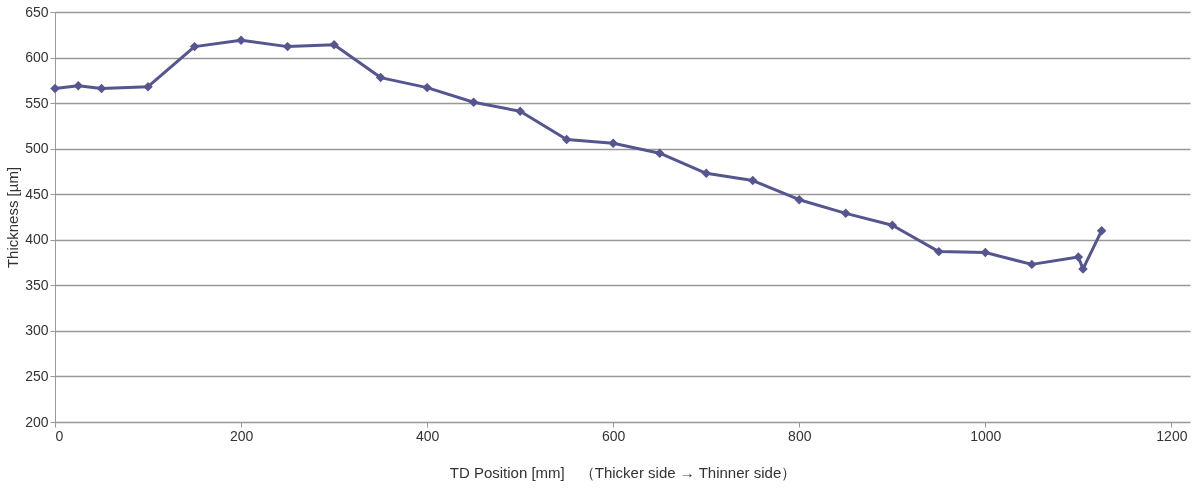  What do you see at coordinates (59, 435) in the screenshot?
I see `x-tick-label: 0` at bounding box center [59, 435].